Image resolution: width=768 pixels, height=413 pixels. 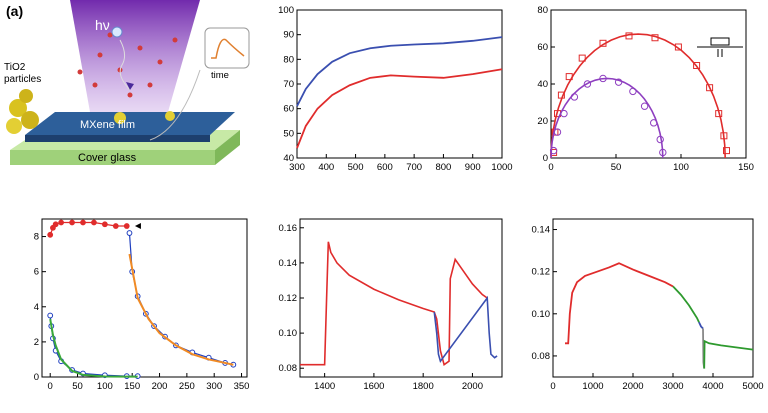 I want to click on x-tick-label: 1400, so click(x=324, y=386).